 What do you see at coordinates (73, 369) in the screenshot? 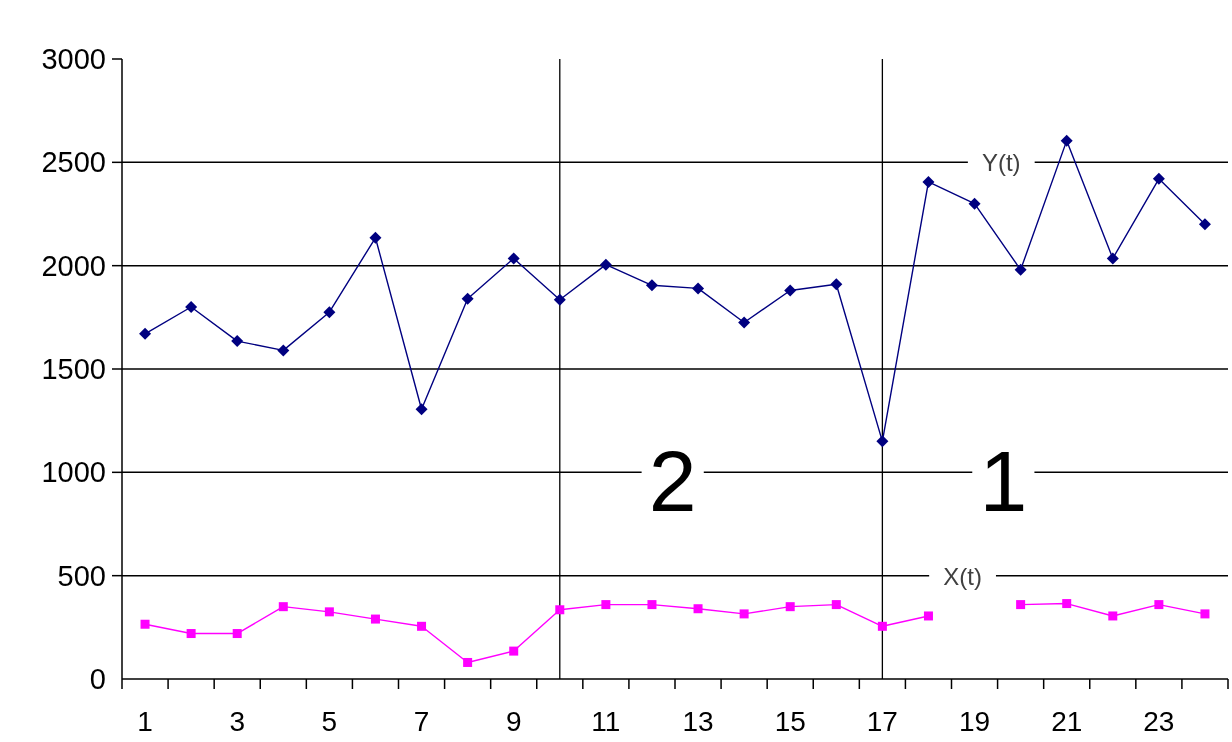
I see `y-tick-label: 1500` at bounding box center [73, 369].